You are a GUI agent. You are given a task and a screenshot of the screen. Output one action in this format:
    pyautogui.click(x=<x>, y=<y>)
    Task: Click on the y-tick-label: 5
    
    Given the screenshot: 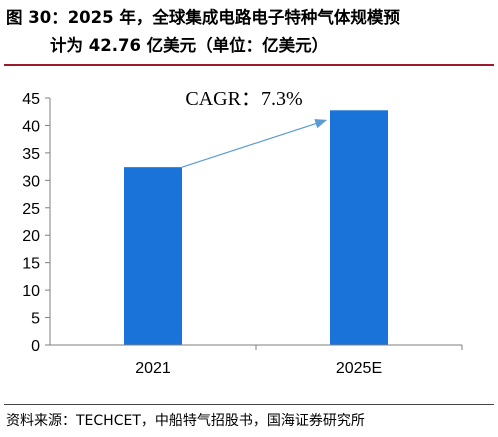 What is the action you would take?
    pyautogui.click(x=35, y=319)
    